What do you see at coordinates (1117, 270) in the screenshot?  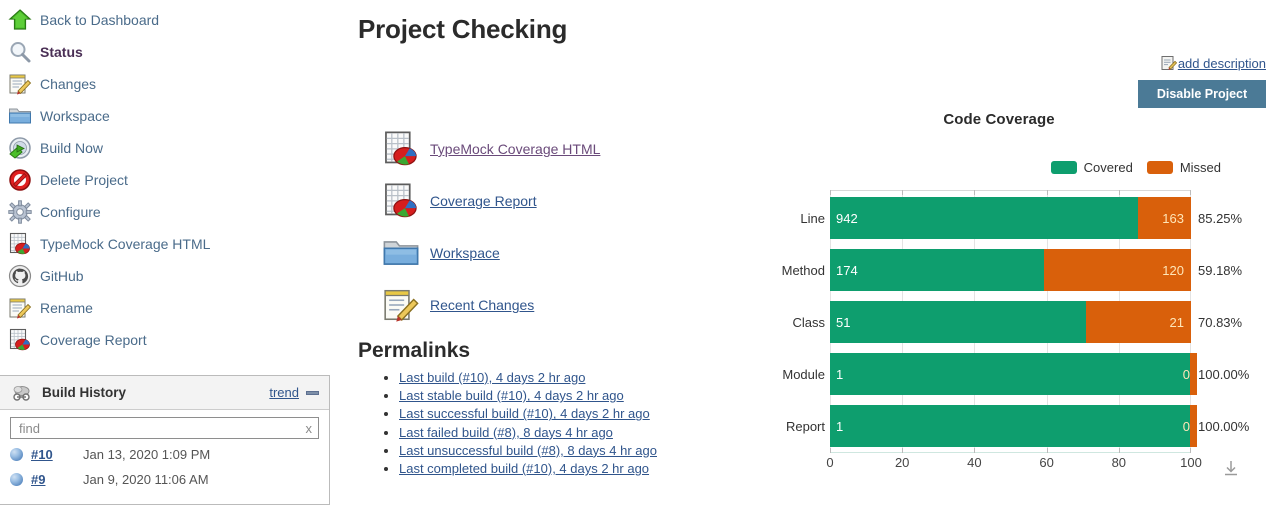 I see `chart-segment-missed: 120` at bounding box center [1117, 270].